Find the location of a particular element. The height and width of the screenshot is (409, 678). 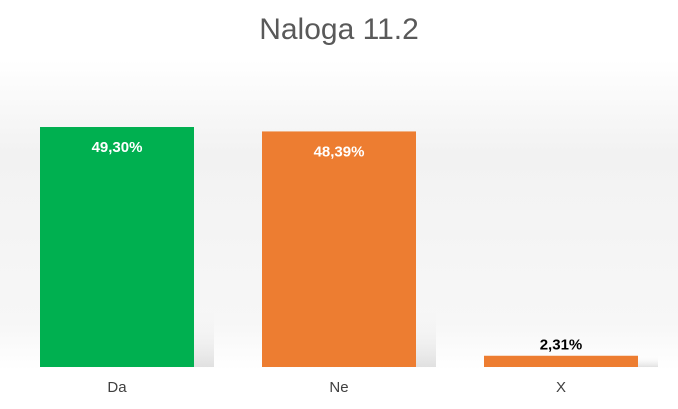

value-label: 2,31% is located at coordinates (561, 345).